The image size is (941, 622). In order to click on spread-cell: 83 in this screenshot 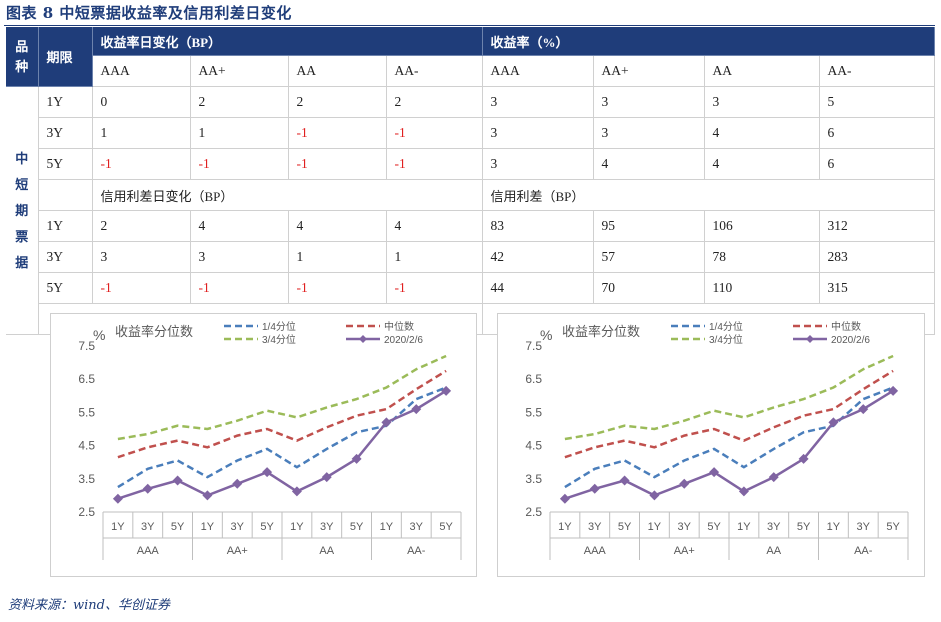, I will do `click(538, 226)`.